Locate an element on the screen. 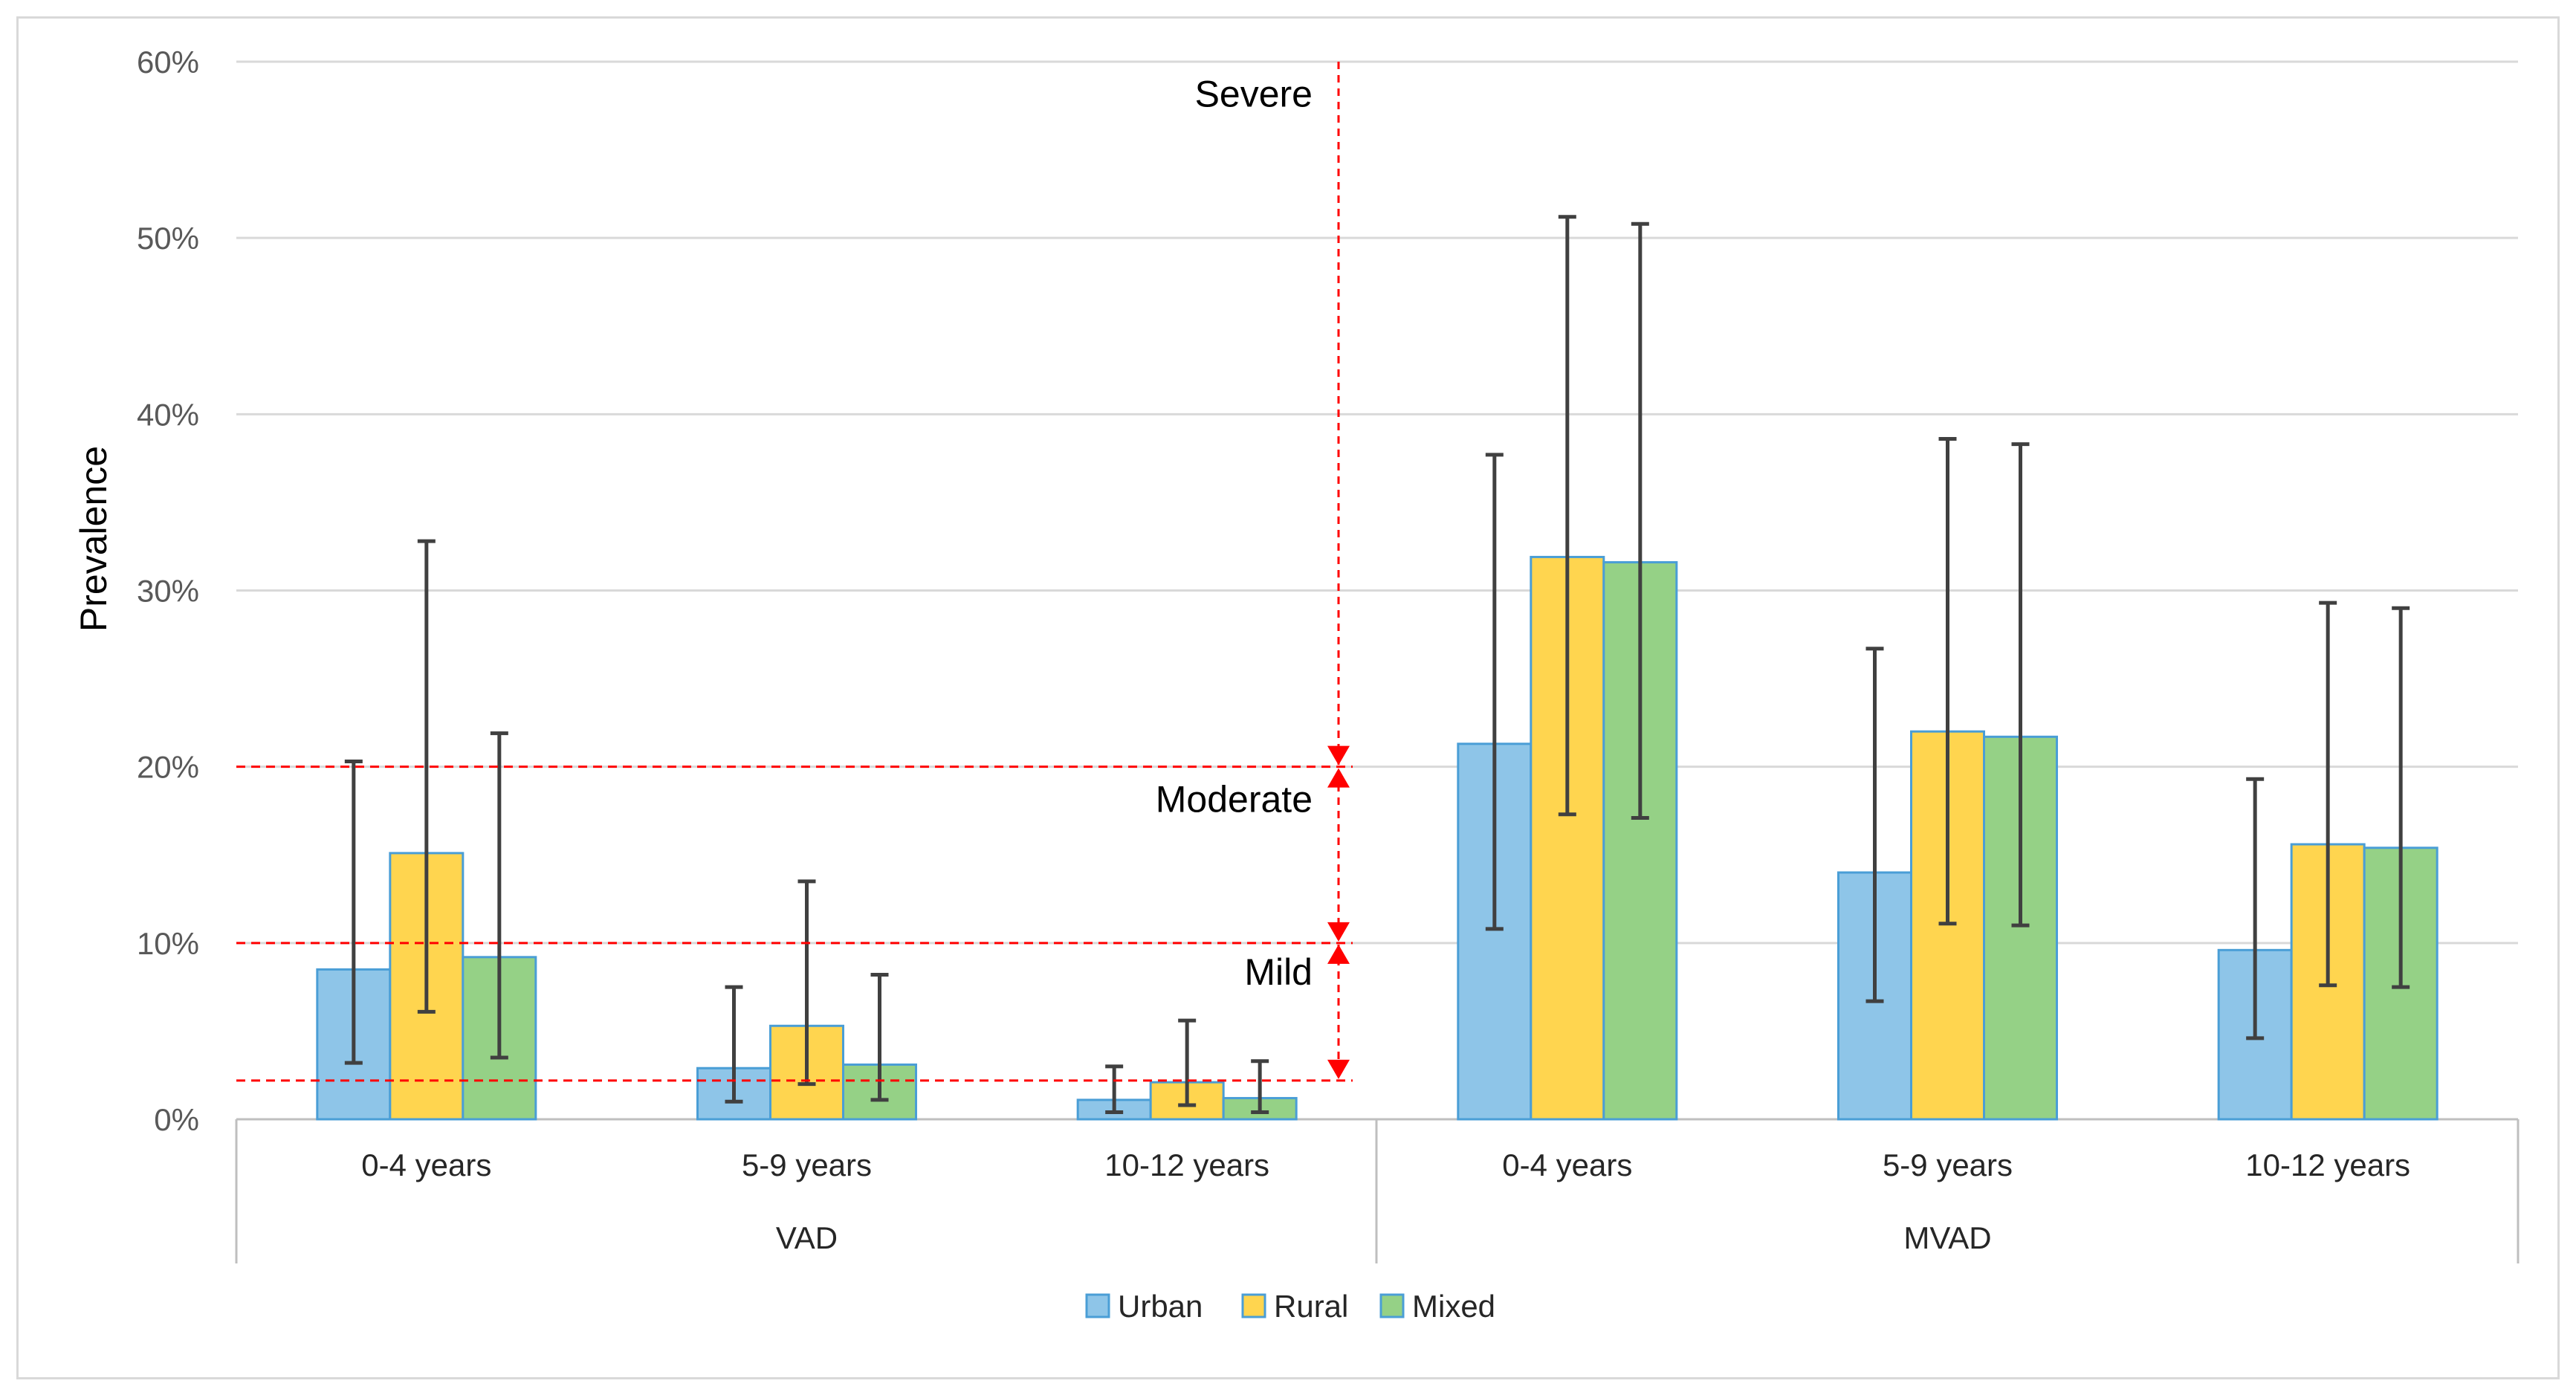 Image resolution: width=2576 pixels, height=1395 pixels. legend-swatch-mixed is located at coordinates (1392, 1305).